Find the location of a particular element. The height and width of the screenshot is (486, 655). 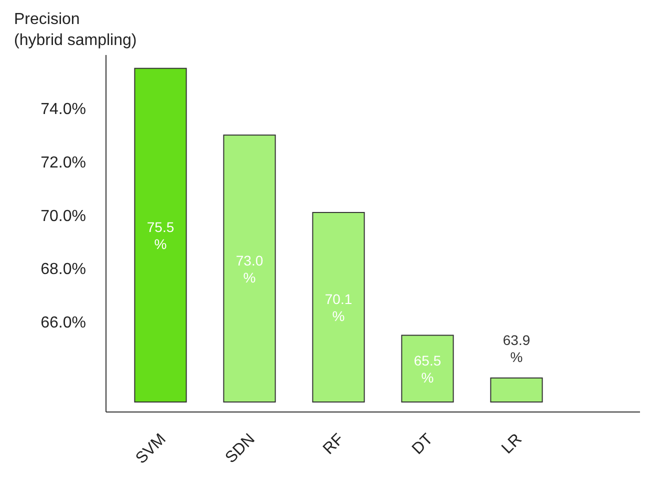

data-label: 65.5 % is located at coordinates (428, 369).